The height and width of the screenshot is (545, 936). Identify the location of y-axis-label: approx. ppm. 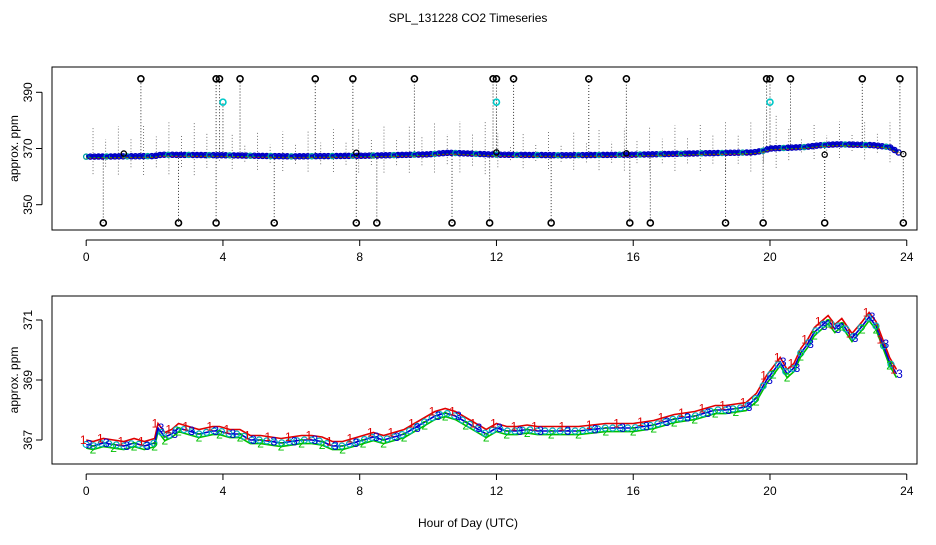
(14, 380).